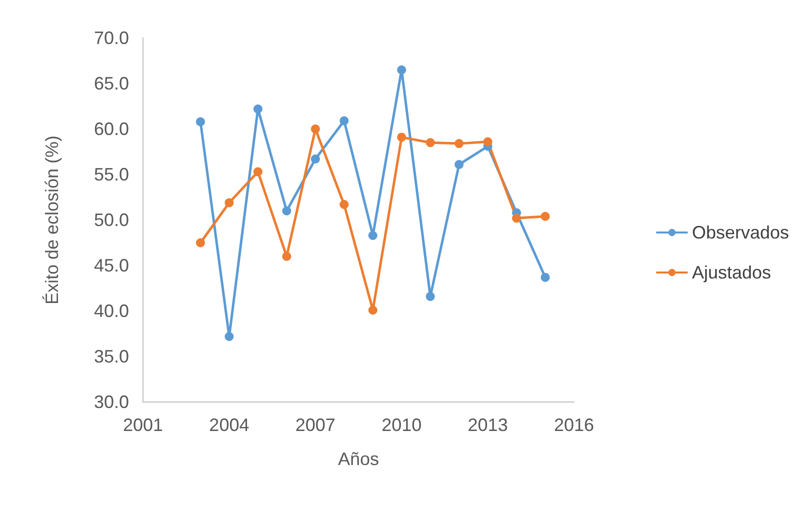 This screenshot has width=804, height=505. What do you see at coordinates (111, 174) in the screenshot?
I see `y-tick-label: 55.0` at bounding box center [111, 174].